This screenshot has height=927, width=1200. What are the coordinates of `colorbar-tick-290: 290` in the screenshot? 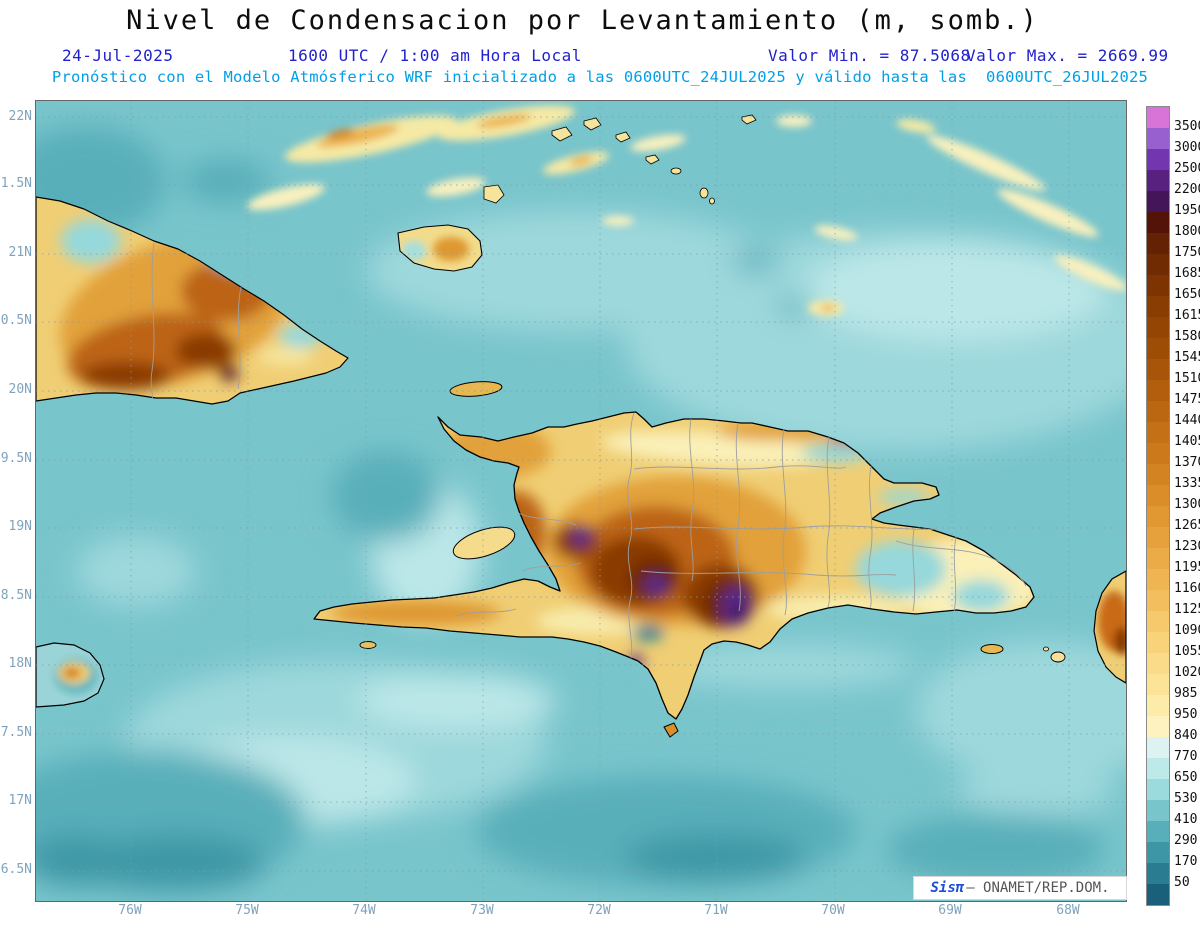 It's located at (1186, 840).